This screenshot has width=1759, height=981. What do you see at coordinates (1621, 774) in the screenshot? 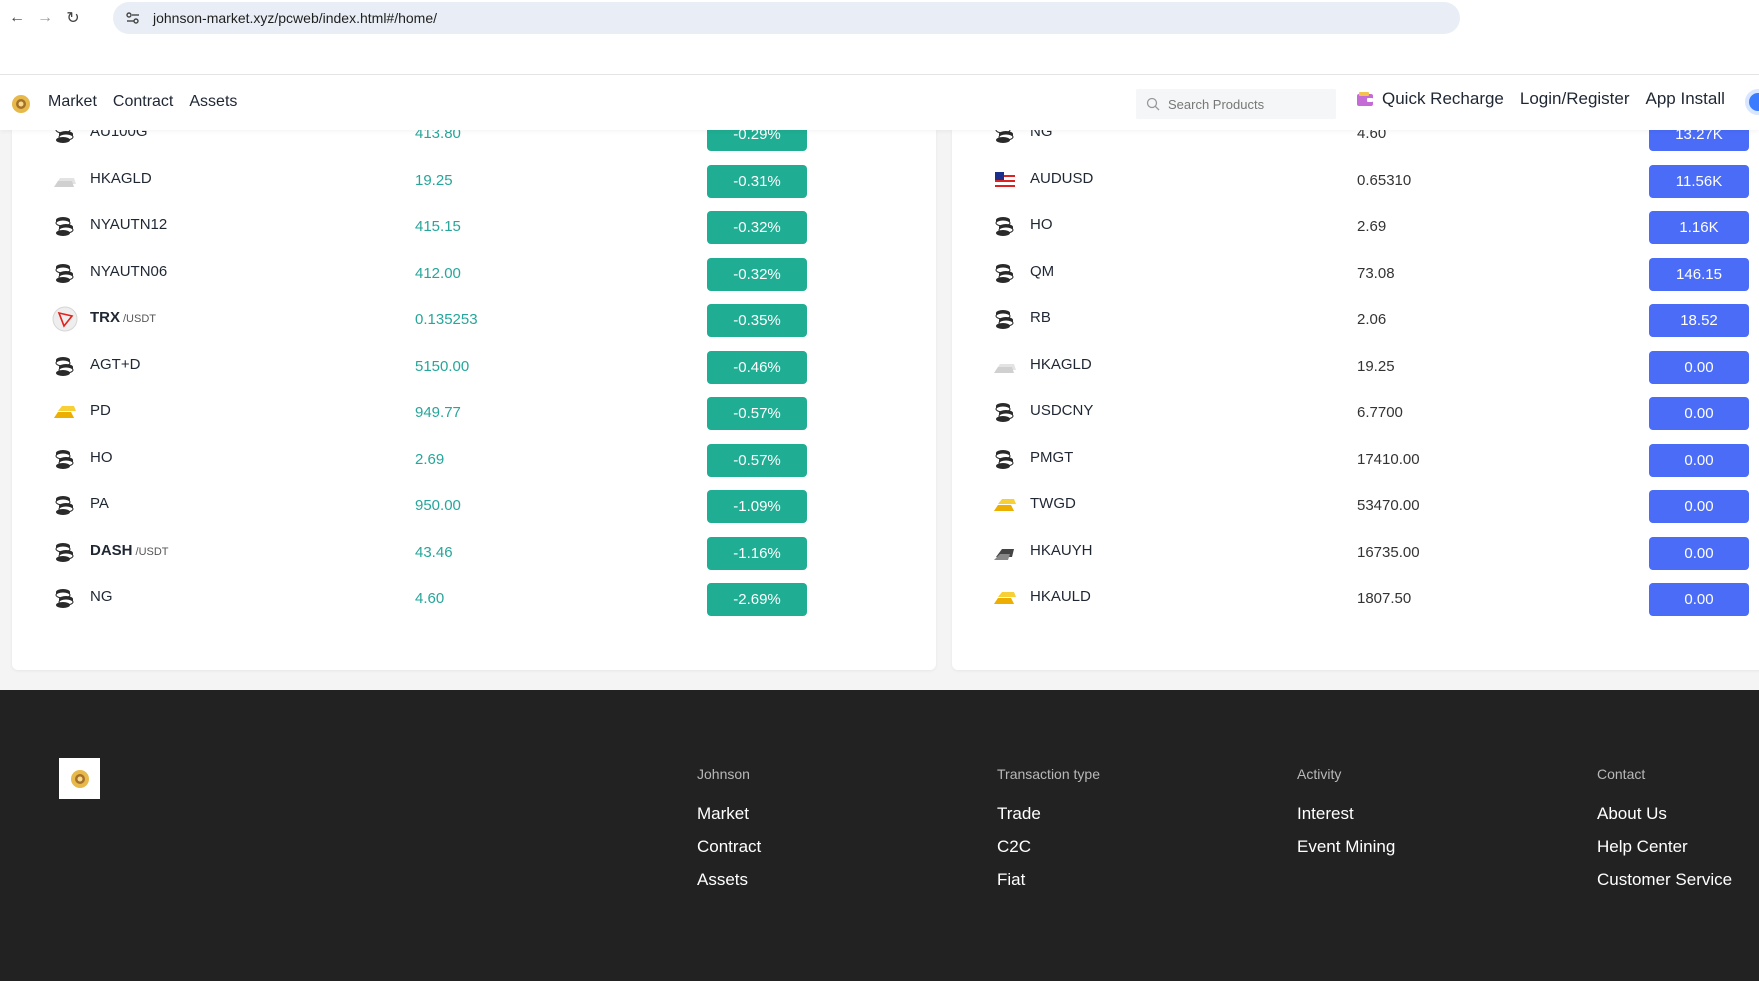
I see `footer-heading: Contact` at bounding box center [1621, 774].